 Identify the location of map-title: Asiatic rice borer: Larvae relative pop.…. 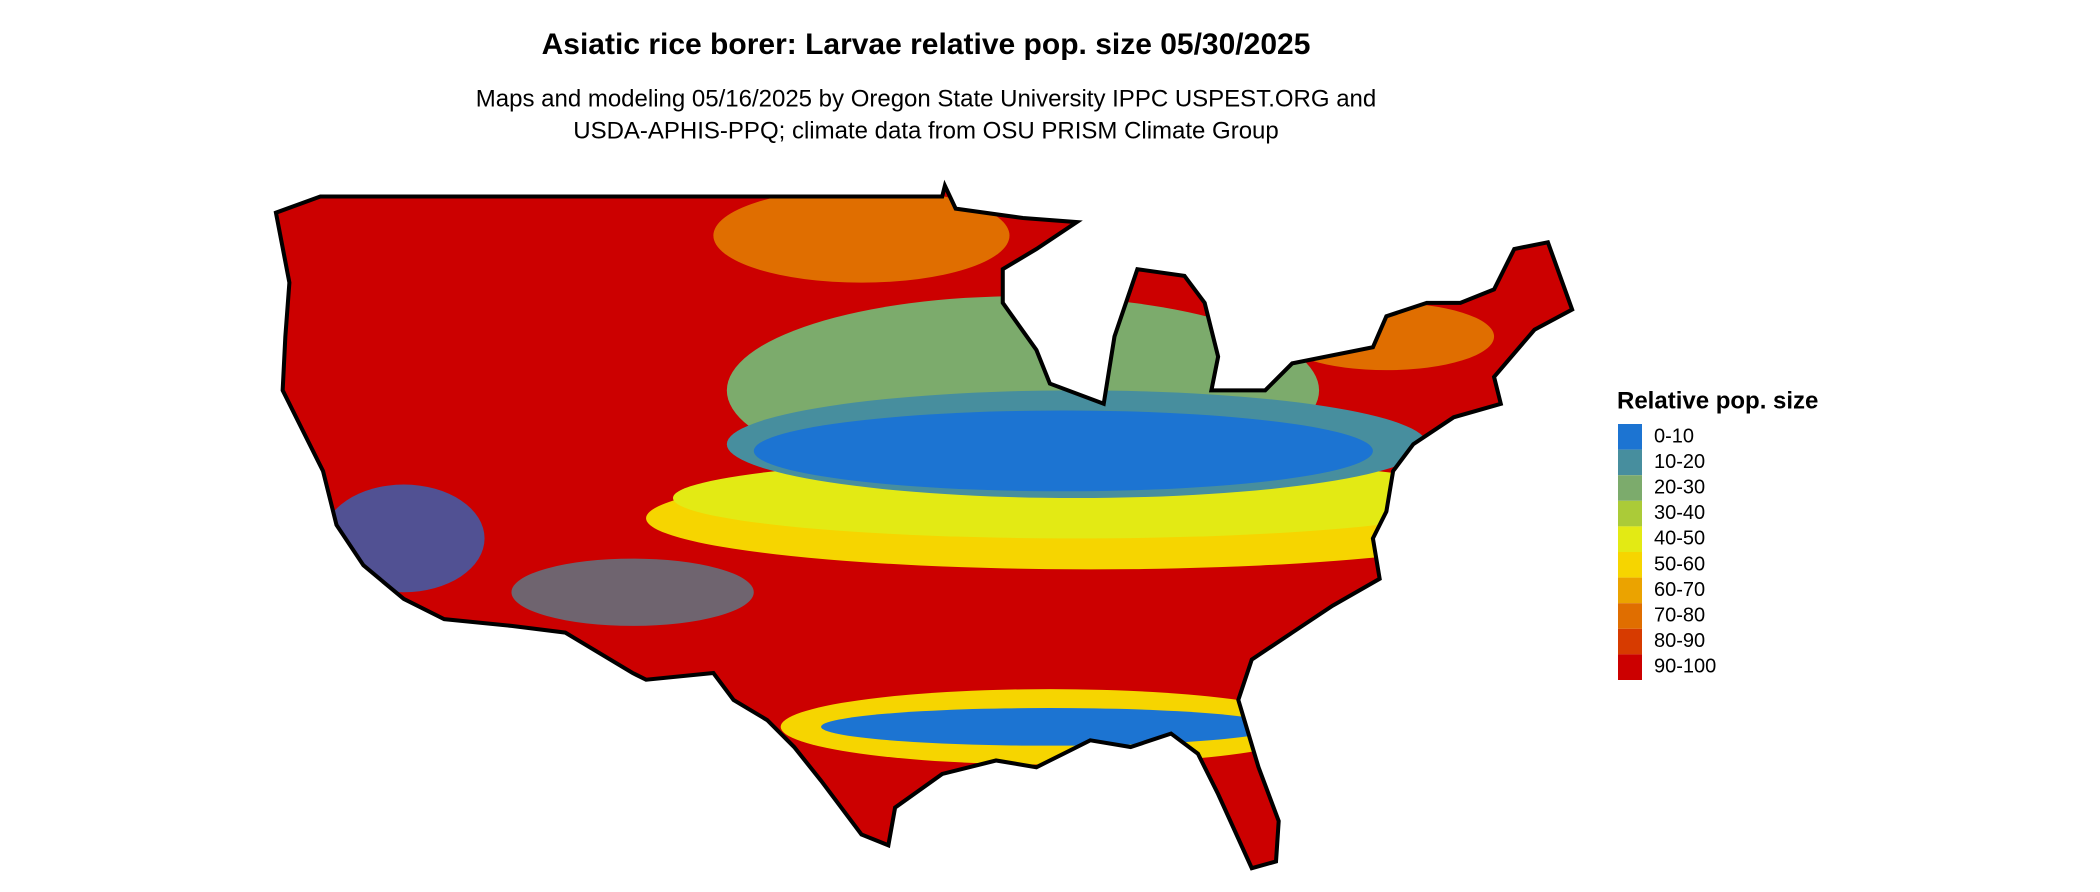
(926, 44).